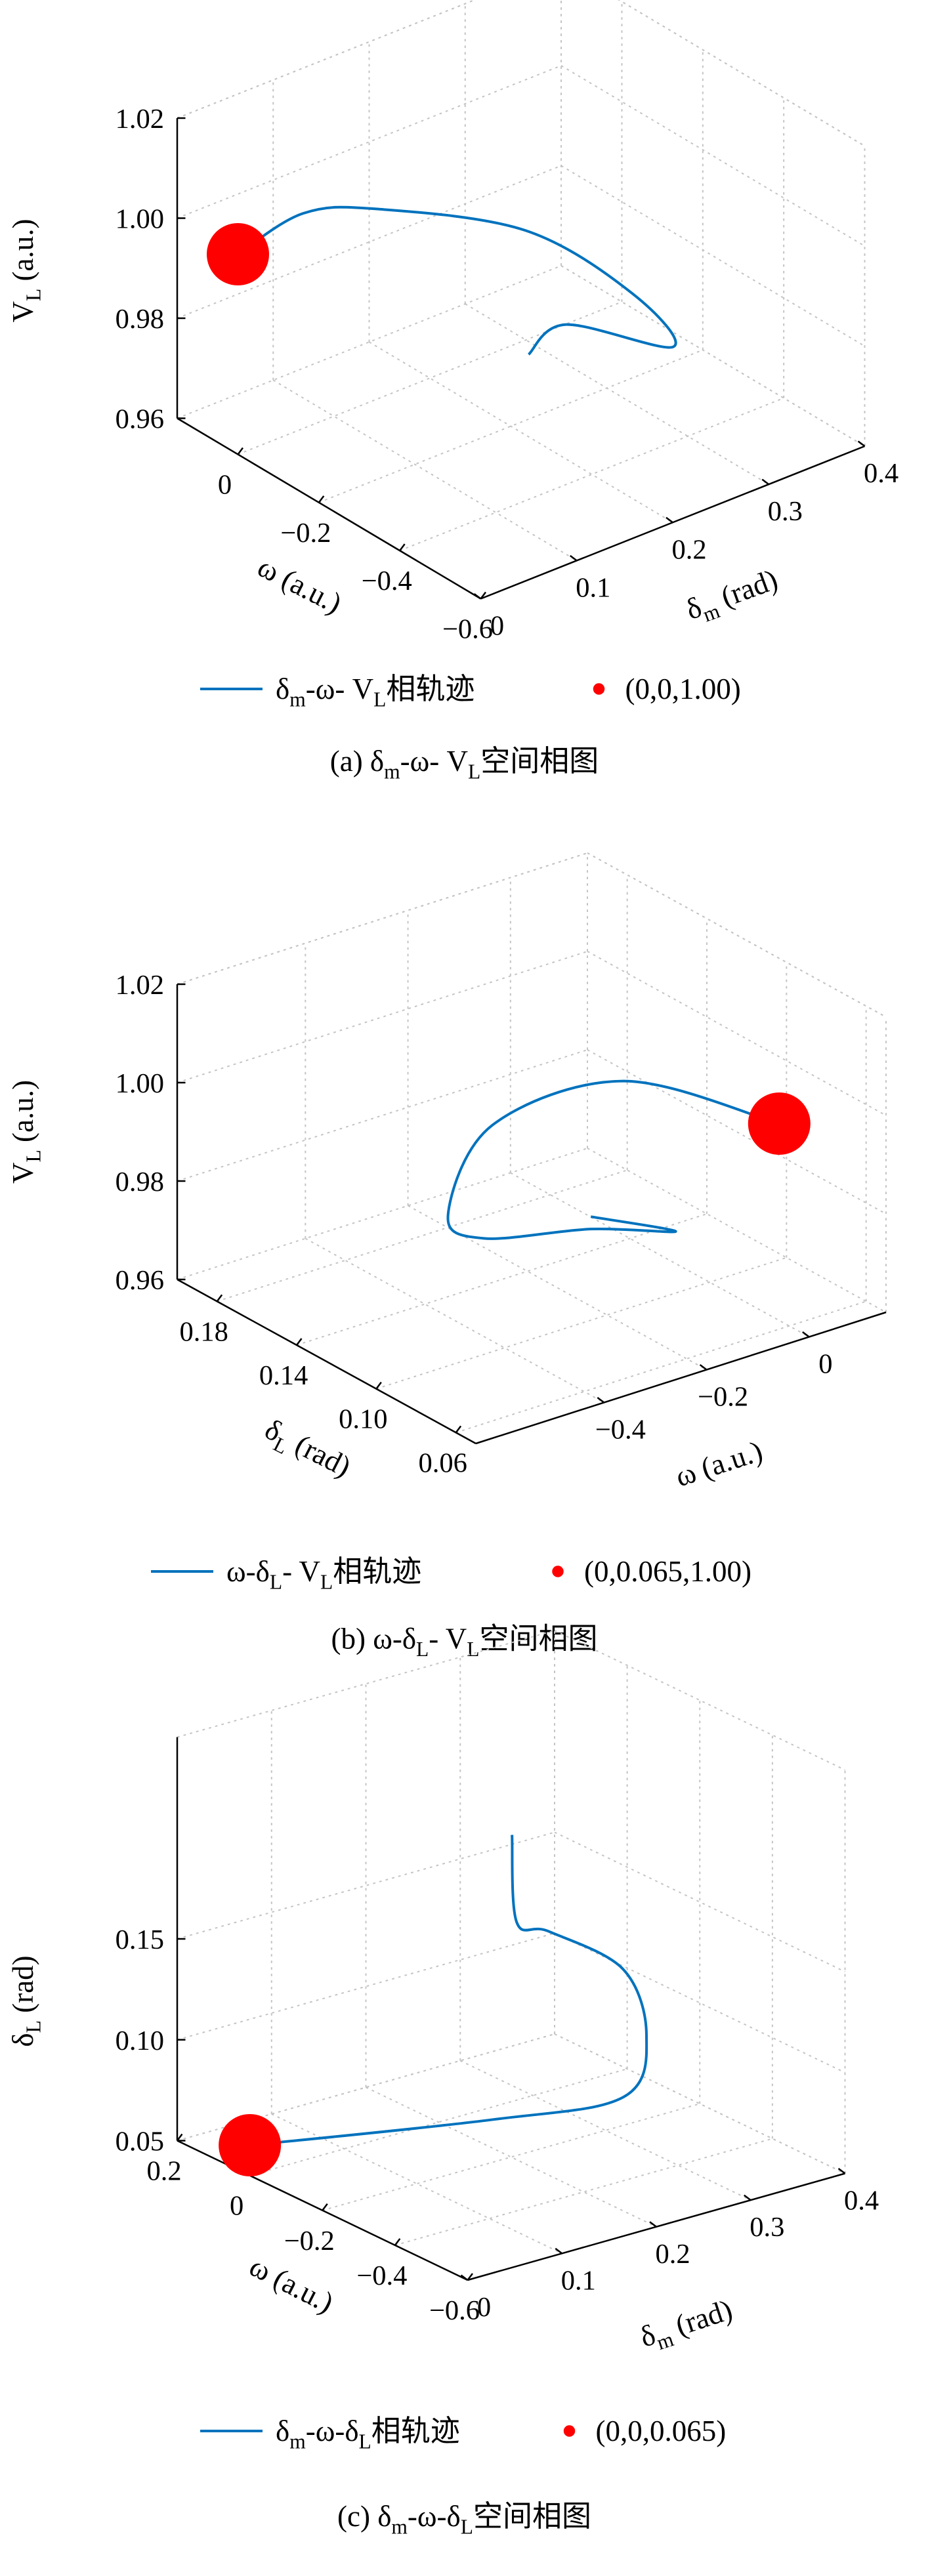 The width and height of the screenshot is (930, 2576). I want to click on text-part: -ω- V, so click(434, 761).